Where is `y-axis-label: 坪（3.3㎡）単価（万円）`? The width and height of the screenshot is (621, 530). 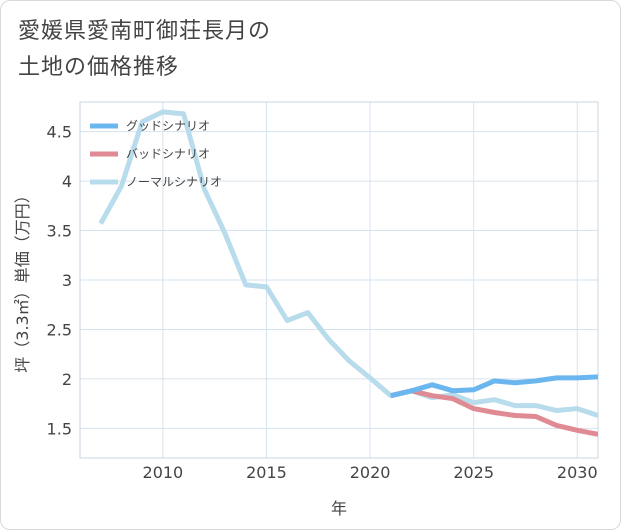 y-axis-label: 坪（3.3㎡）単価（万円） is located at coordinates (22, 279).